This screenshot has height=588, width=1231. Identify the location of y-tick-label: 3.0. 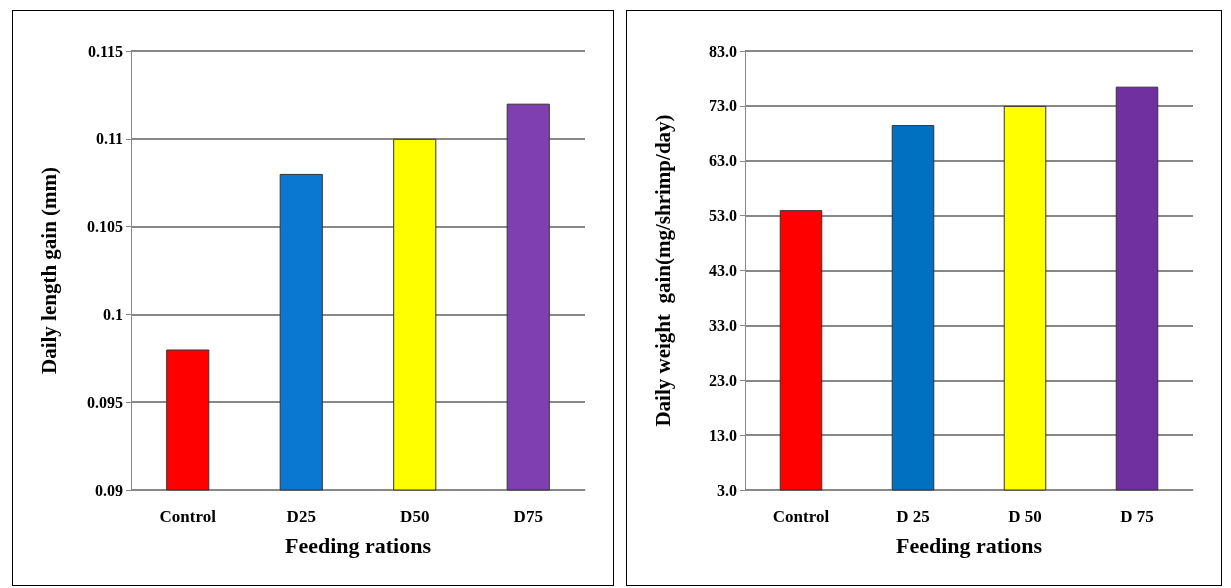
(727, 490).